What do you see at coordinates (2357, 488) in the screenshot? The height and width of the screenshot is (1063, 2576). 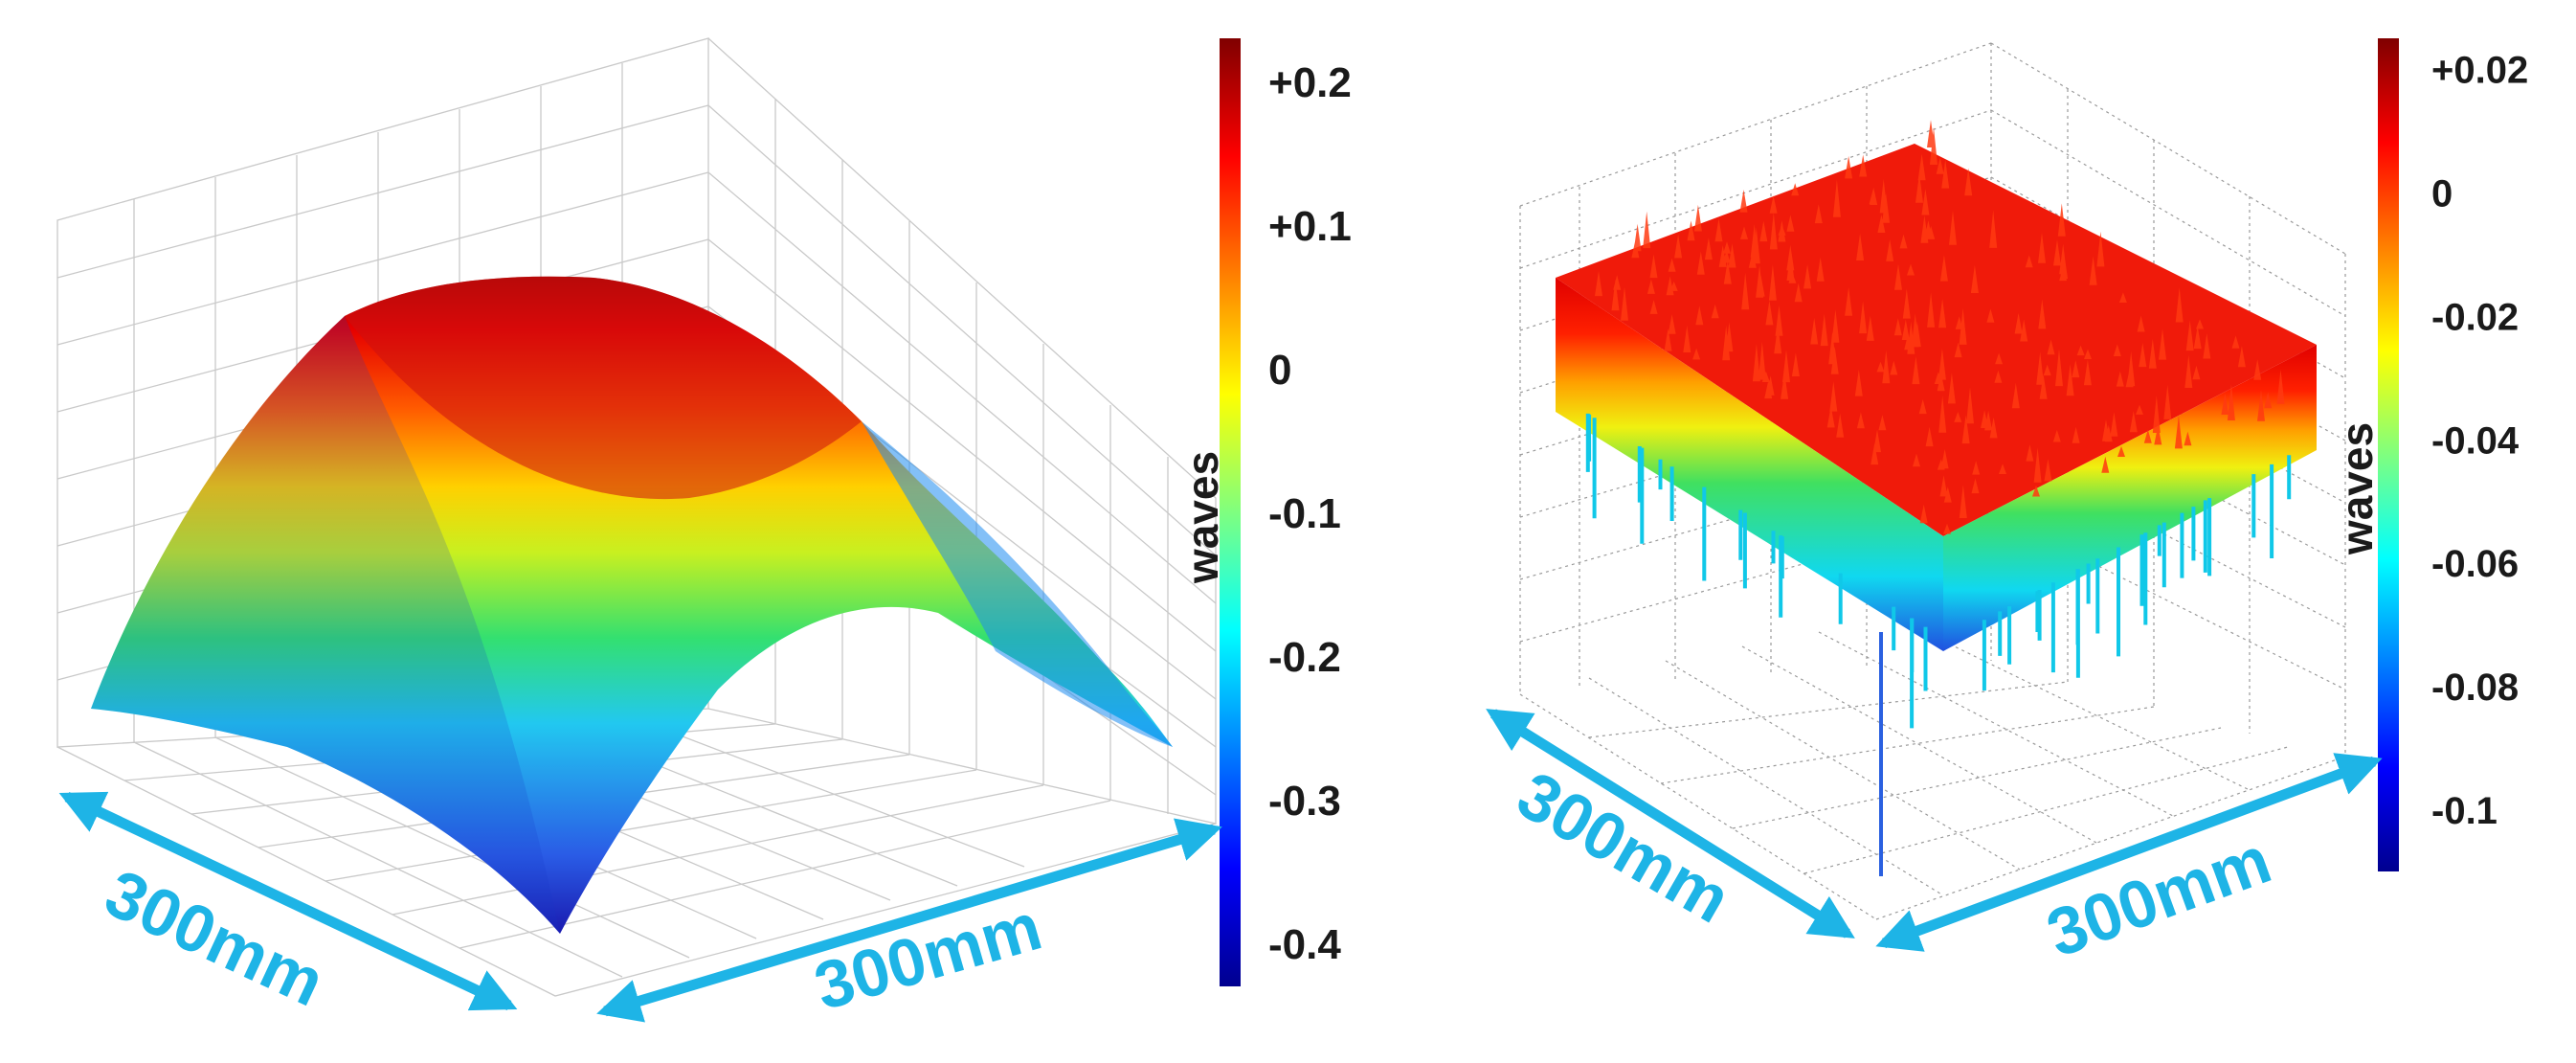 I see `right-colorbar-label: waves` at bounding box center [2357, 488].